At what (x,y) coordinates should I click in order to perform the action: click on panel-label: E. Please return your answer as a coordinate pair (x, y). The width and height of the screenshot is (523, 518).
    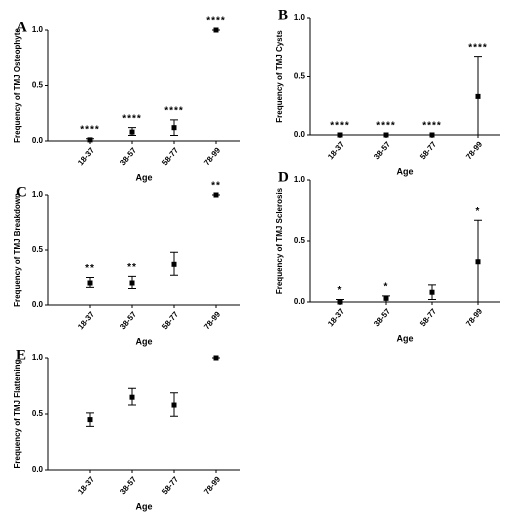
    Looking at the image, I should click on (21, 355).